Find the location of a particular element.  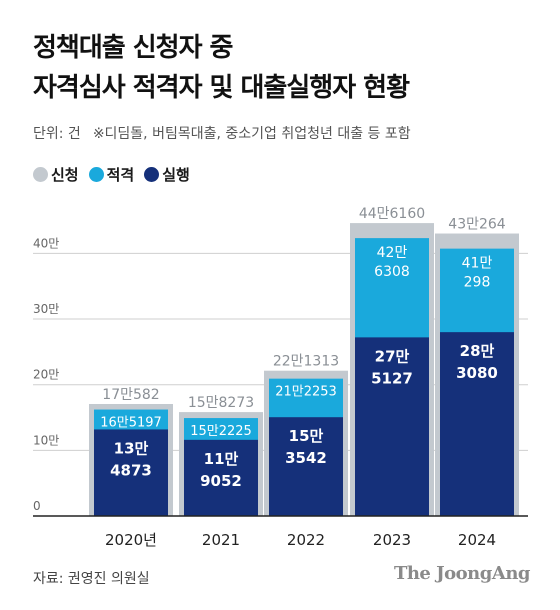

legend-swatch-eligible is located at coordinates (96, 174).